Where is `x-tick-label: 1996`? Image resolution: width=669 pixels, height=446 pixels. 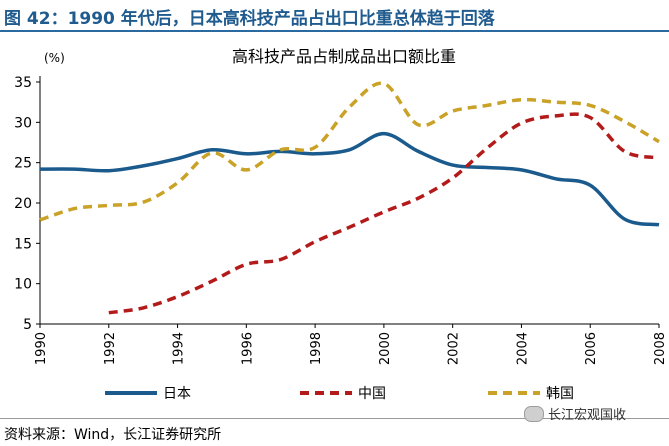
x-tick-label: 1996 is located at coordinates (247, 348).